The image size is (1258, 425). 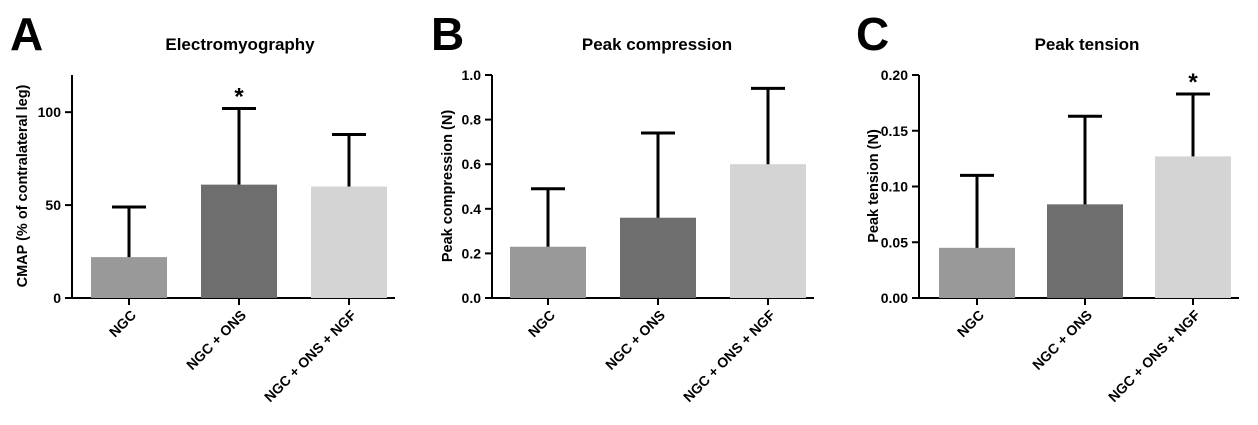 What do you see at coordinates (1193, 82) in the screenshot?
I see `significance-marker-c: *` at bounding box center [1193, 82].